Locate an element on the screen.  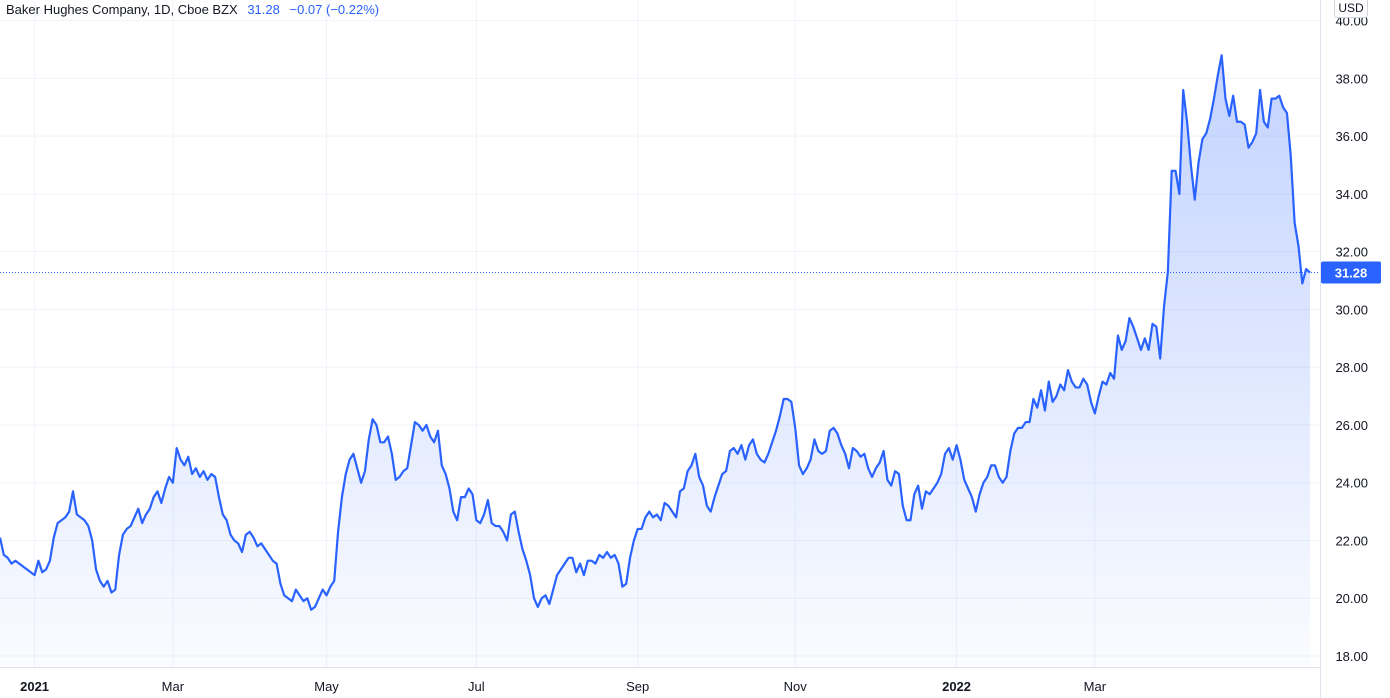
y-tick-label: 34.00 is located at coordinates (1351, 194).